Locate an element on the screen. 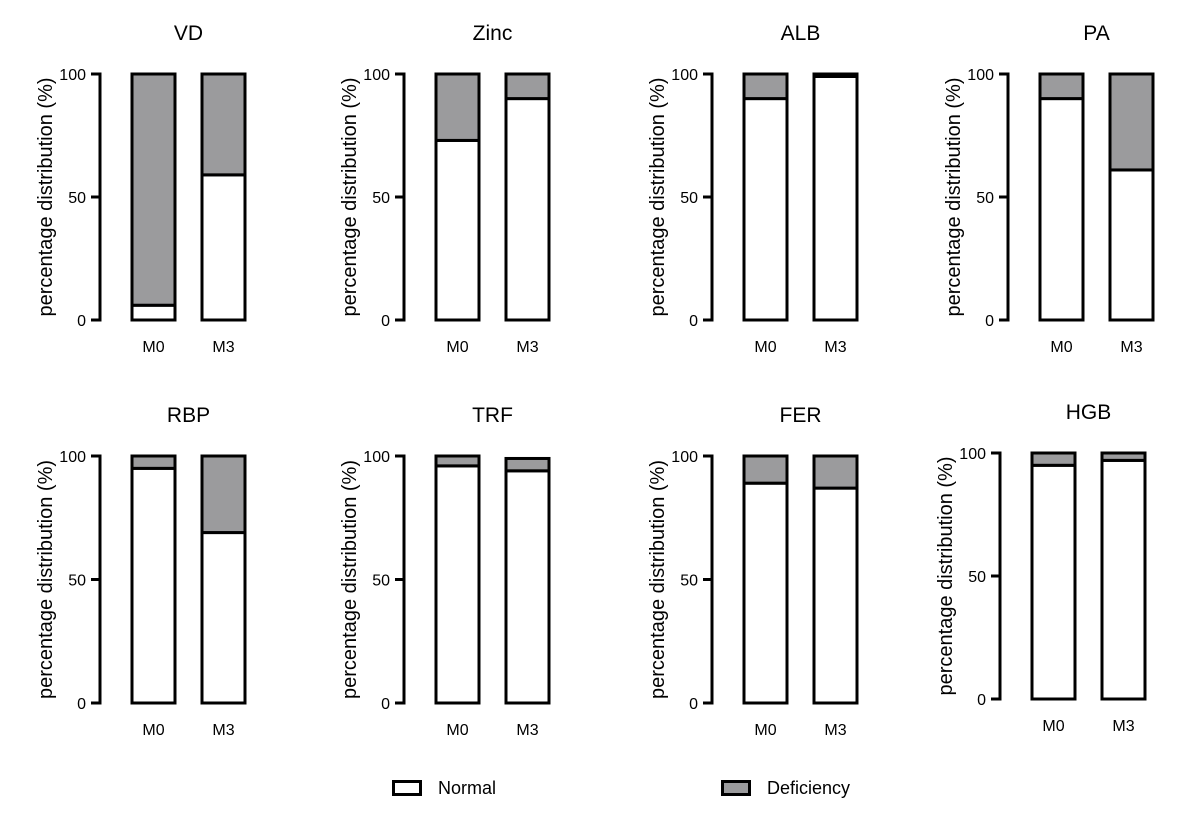 The width and height of the screenshot is (1200, 814). legend-normal: Normal is located at coordinates (444, 788).